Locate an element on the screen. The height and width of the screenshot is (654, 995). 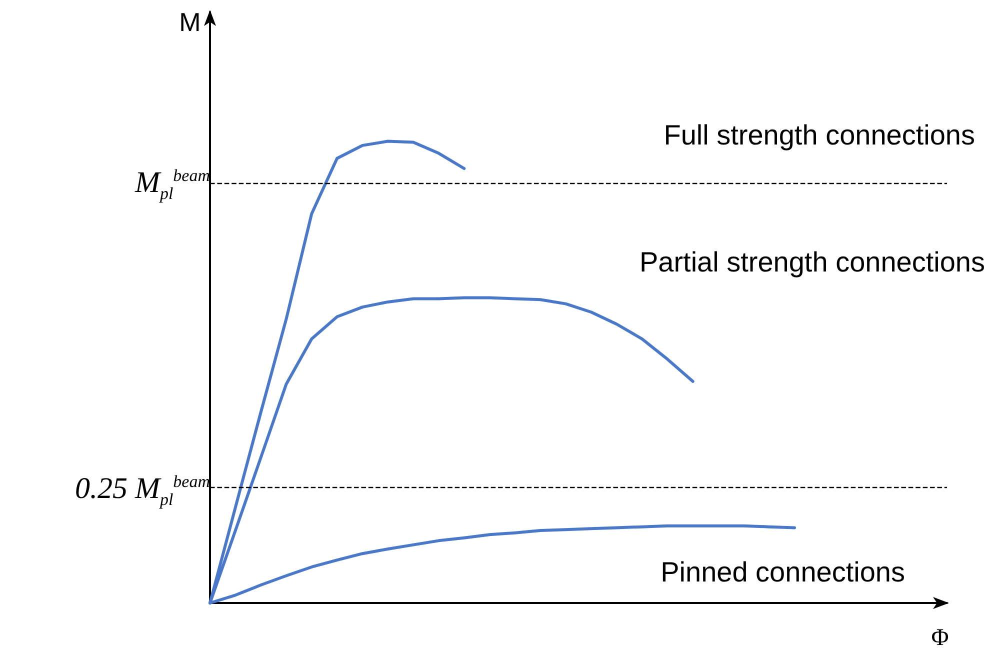
annotation: Pinned connections is located at coordinates (782, 572).